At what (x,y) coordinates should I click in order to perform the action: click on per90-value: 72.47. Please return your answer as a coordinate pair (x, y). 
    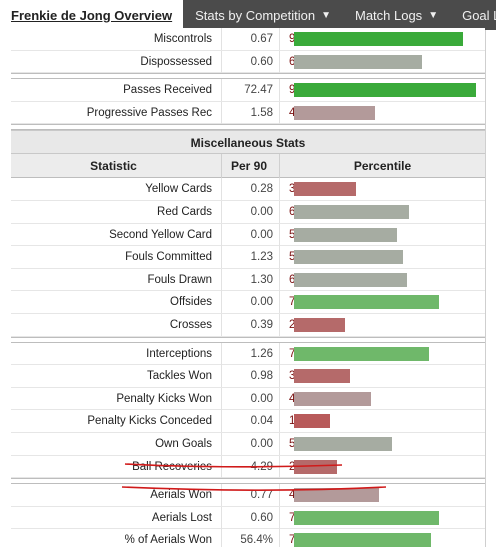
    Looking at the image, I should click on (248, 90).